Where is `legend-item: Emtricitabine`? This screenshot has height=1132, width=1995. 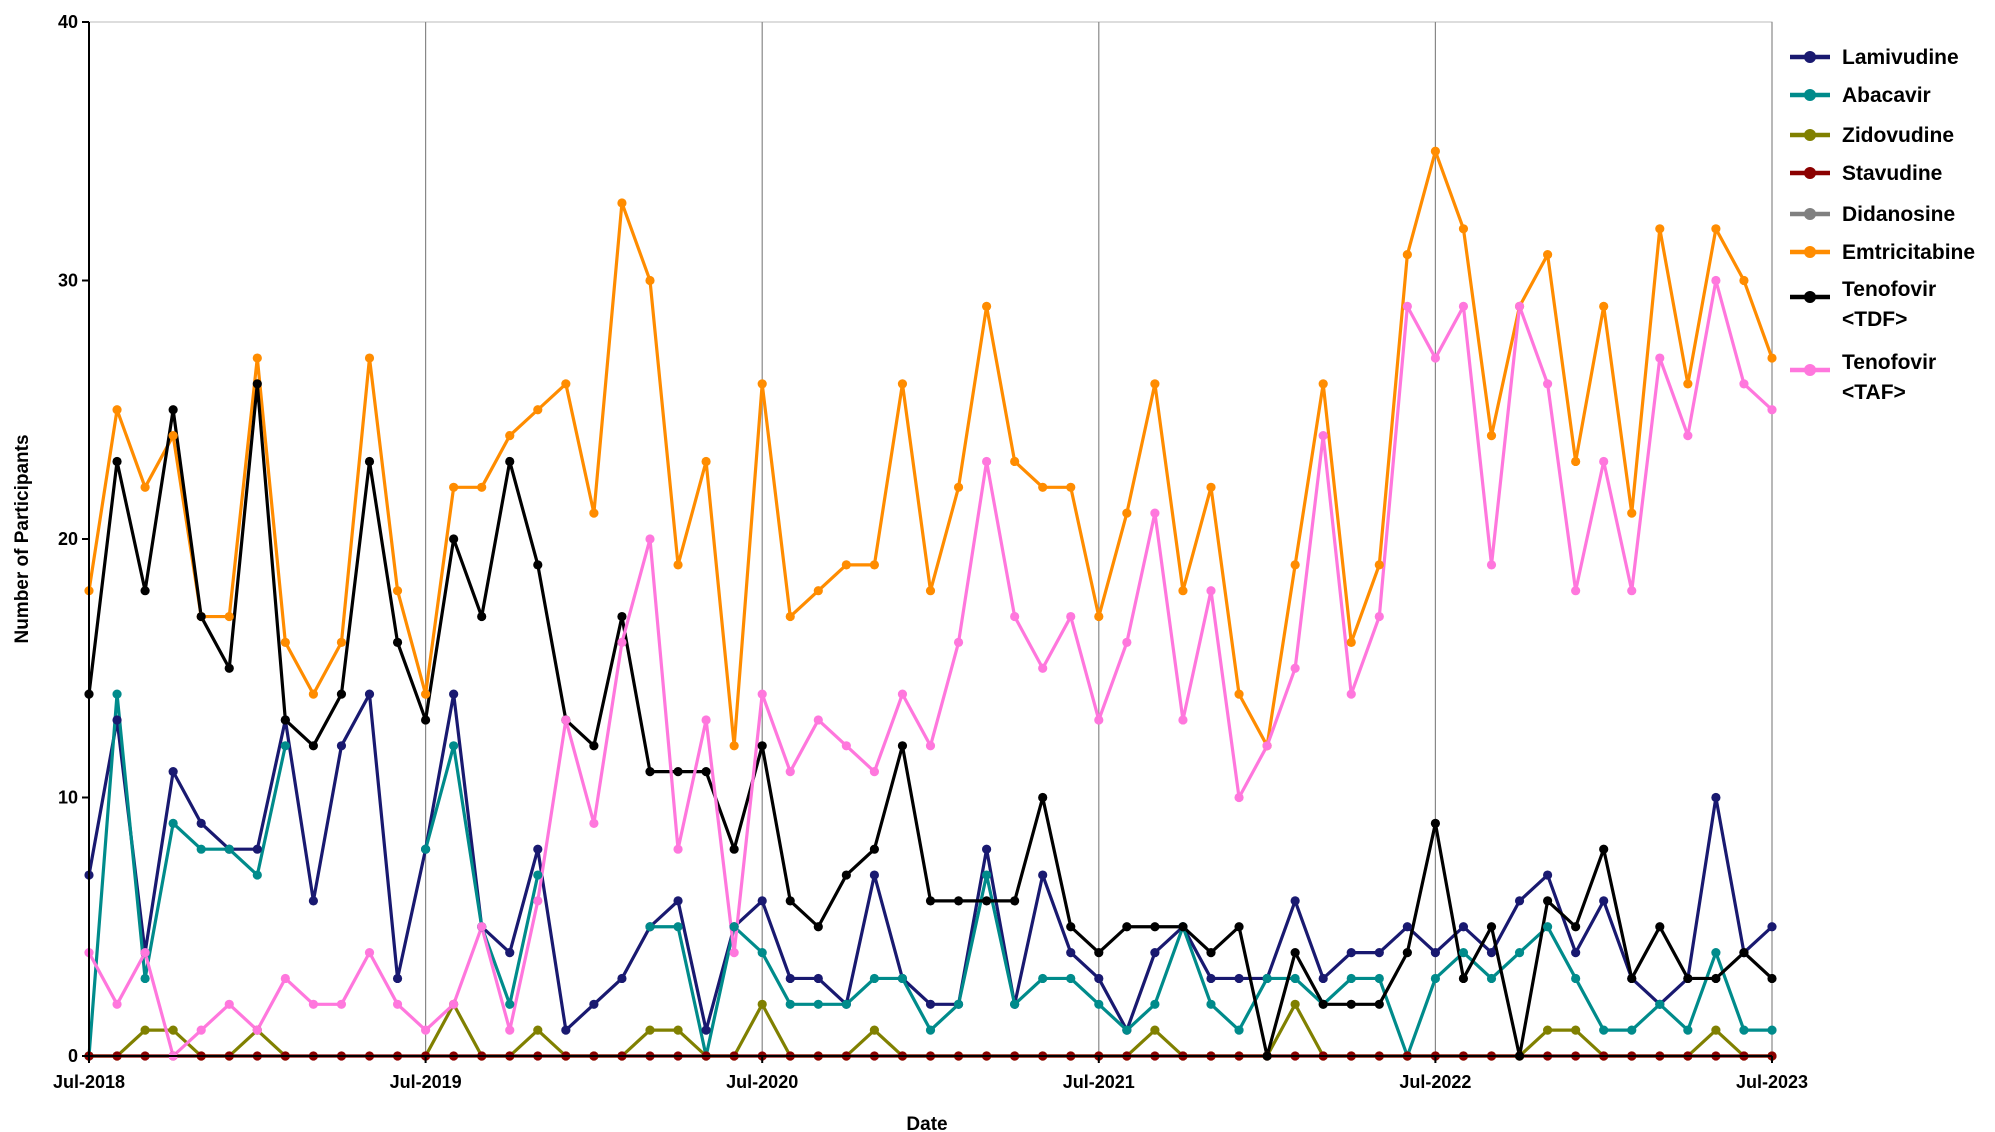
legend-item: Emtricitabine is located at coordinates (1882, 252).